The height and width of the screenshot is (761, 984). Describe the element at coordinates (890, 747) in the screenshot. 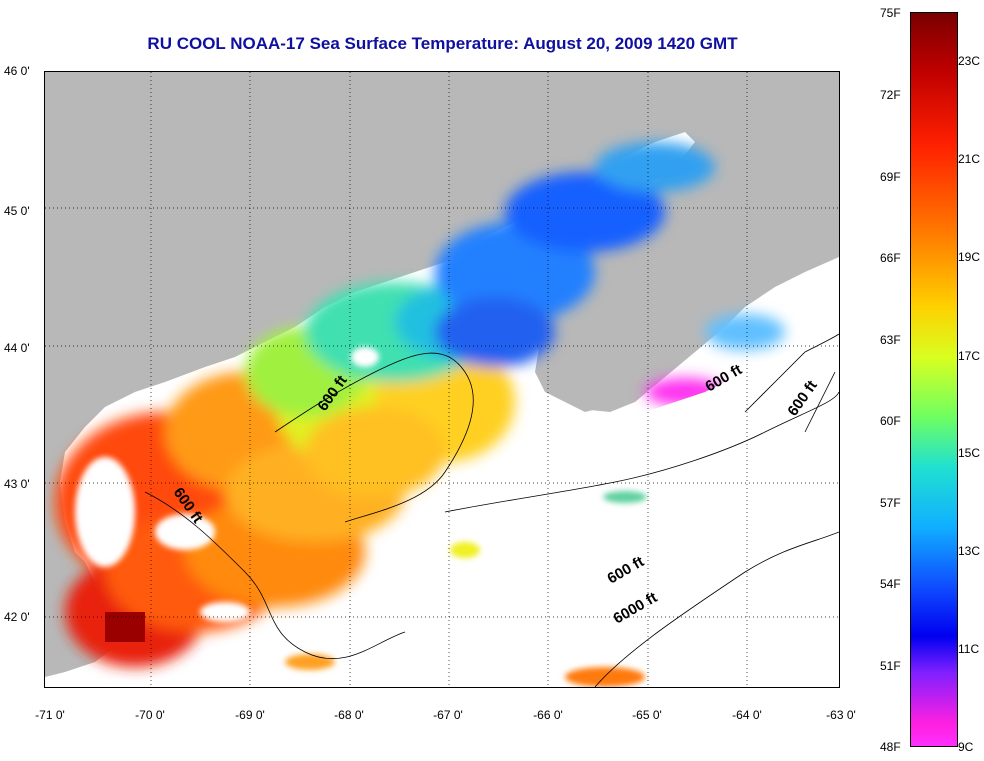

I see `colorbar-f-48: 48F` at that location.